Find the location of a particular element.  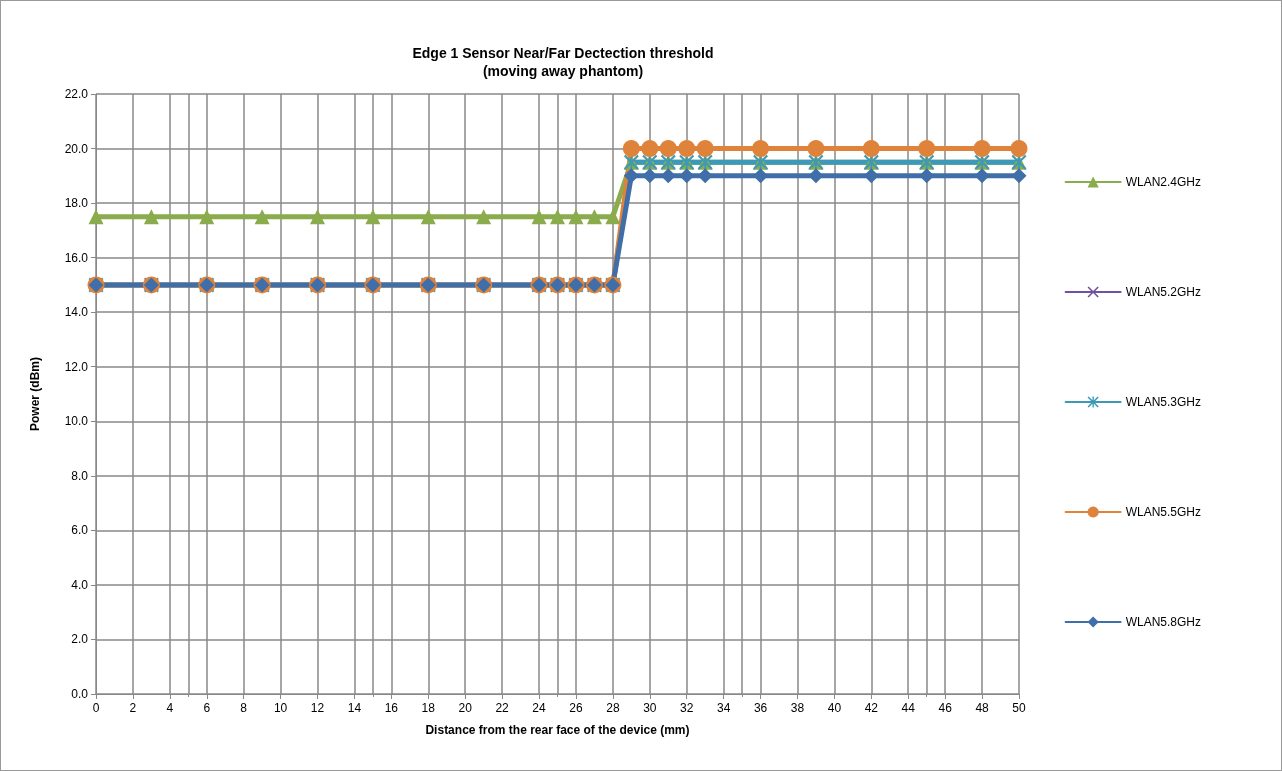

x-tick-label: 40 is located at coordinates (834, 708).